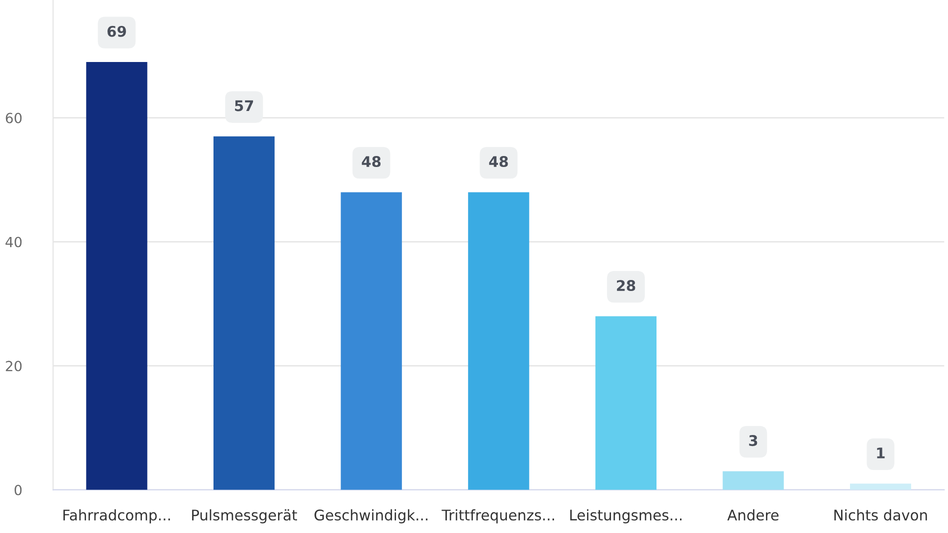 The height and width of the screenshot is (533, 948). I want to click on y-tick-label: 40, so click(14, 242).